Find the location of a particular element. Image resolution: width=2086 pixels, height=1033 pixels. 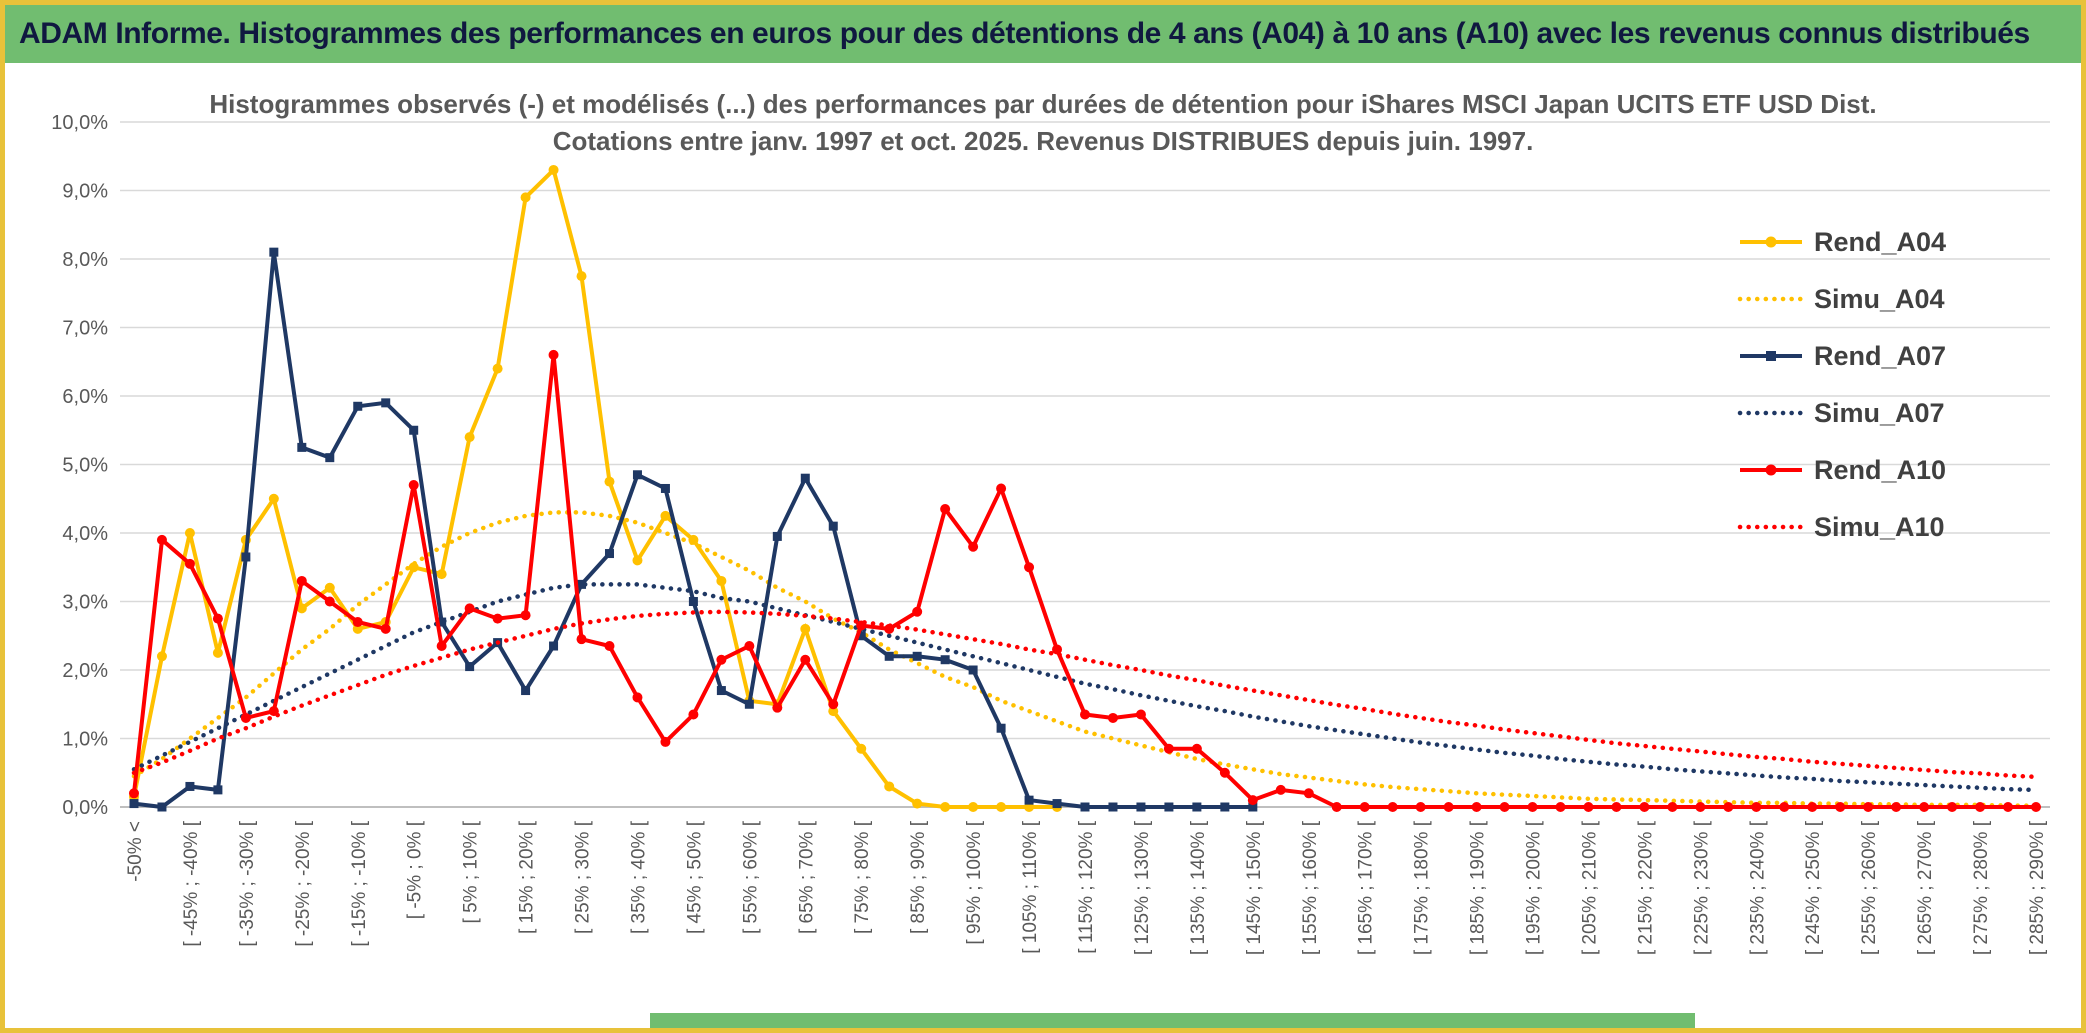

x-axis-tick-label: [ 75% ; 80% [ is located at coordinates (862, 877).